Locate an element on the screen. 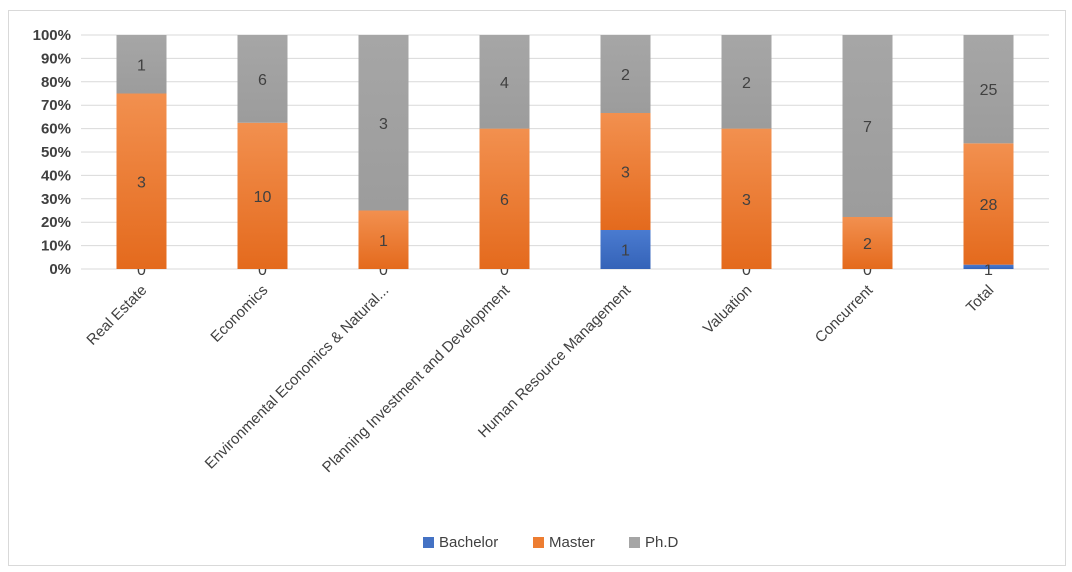 The image size is (1072, 572). data-label: 10 is located at coordinates (263, 197).